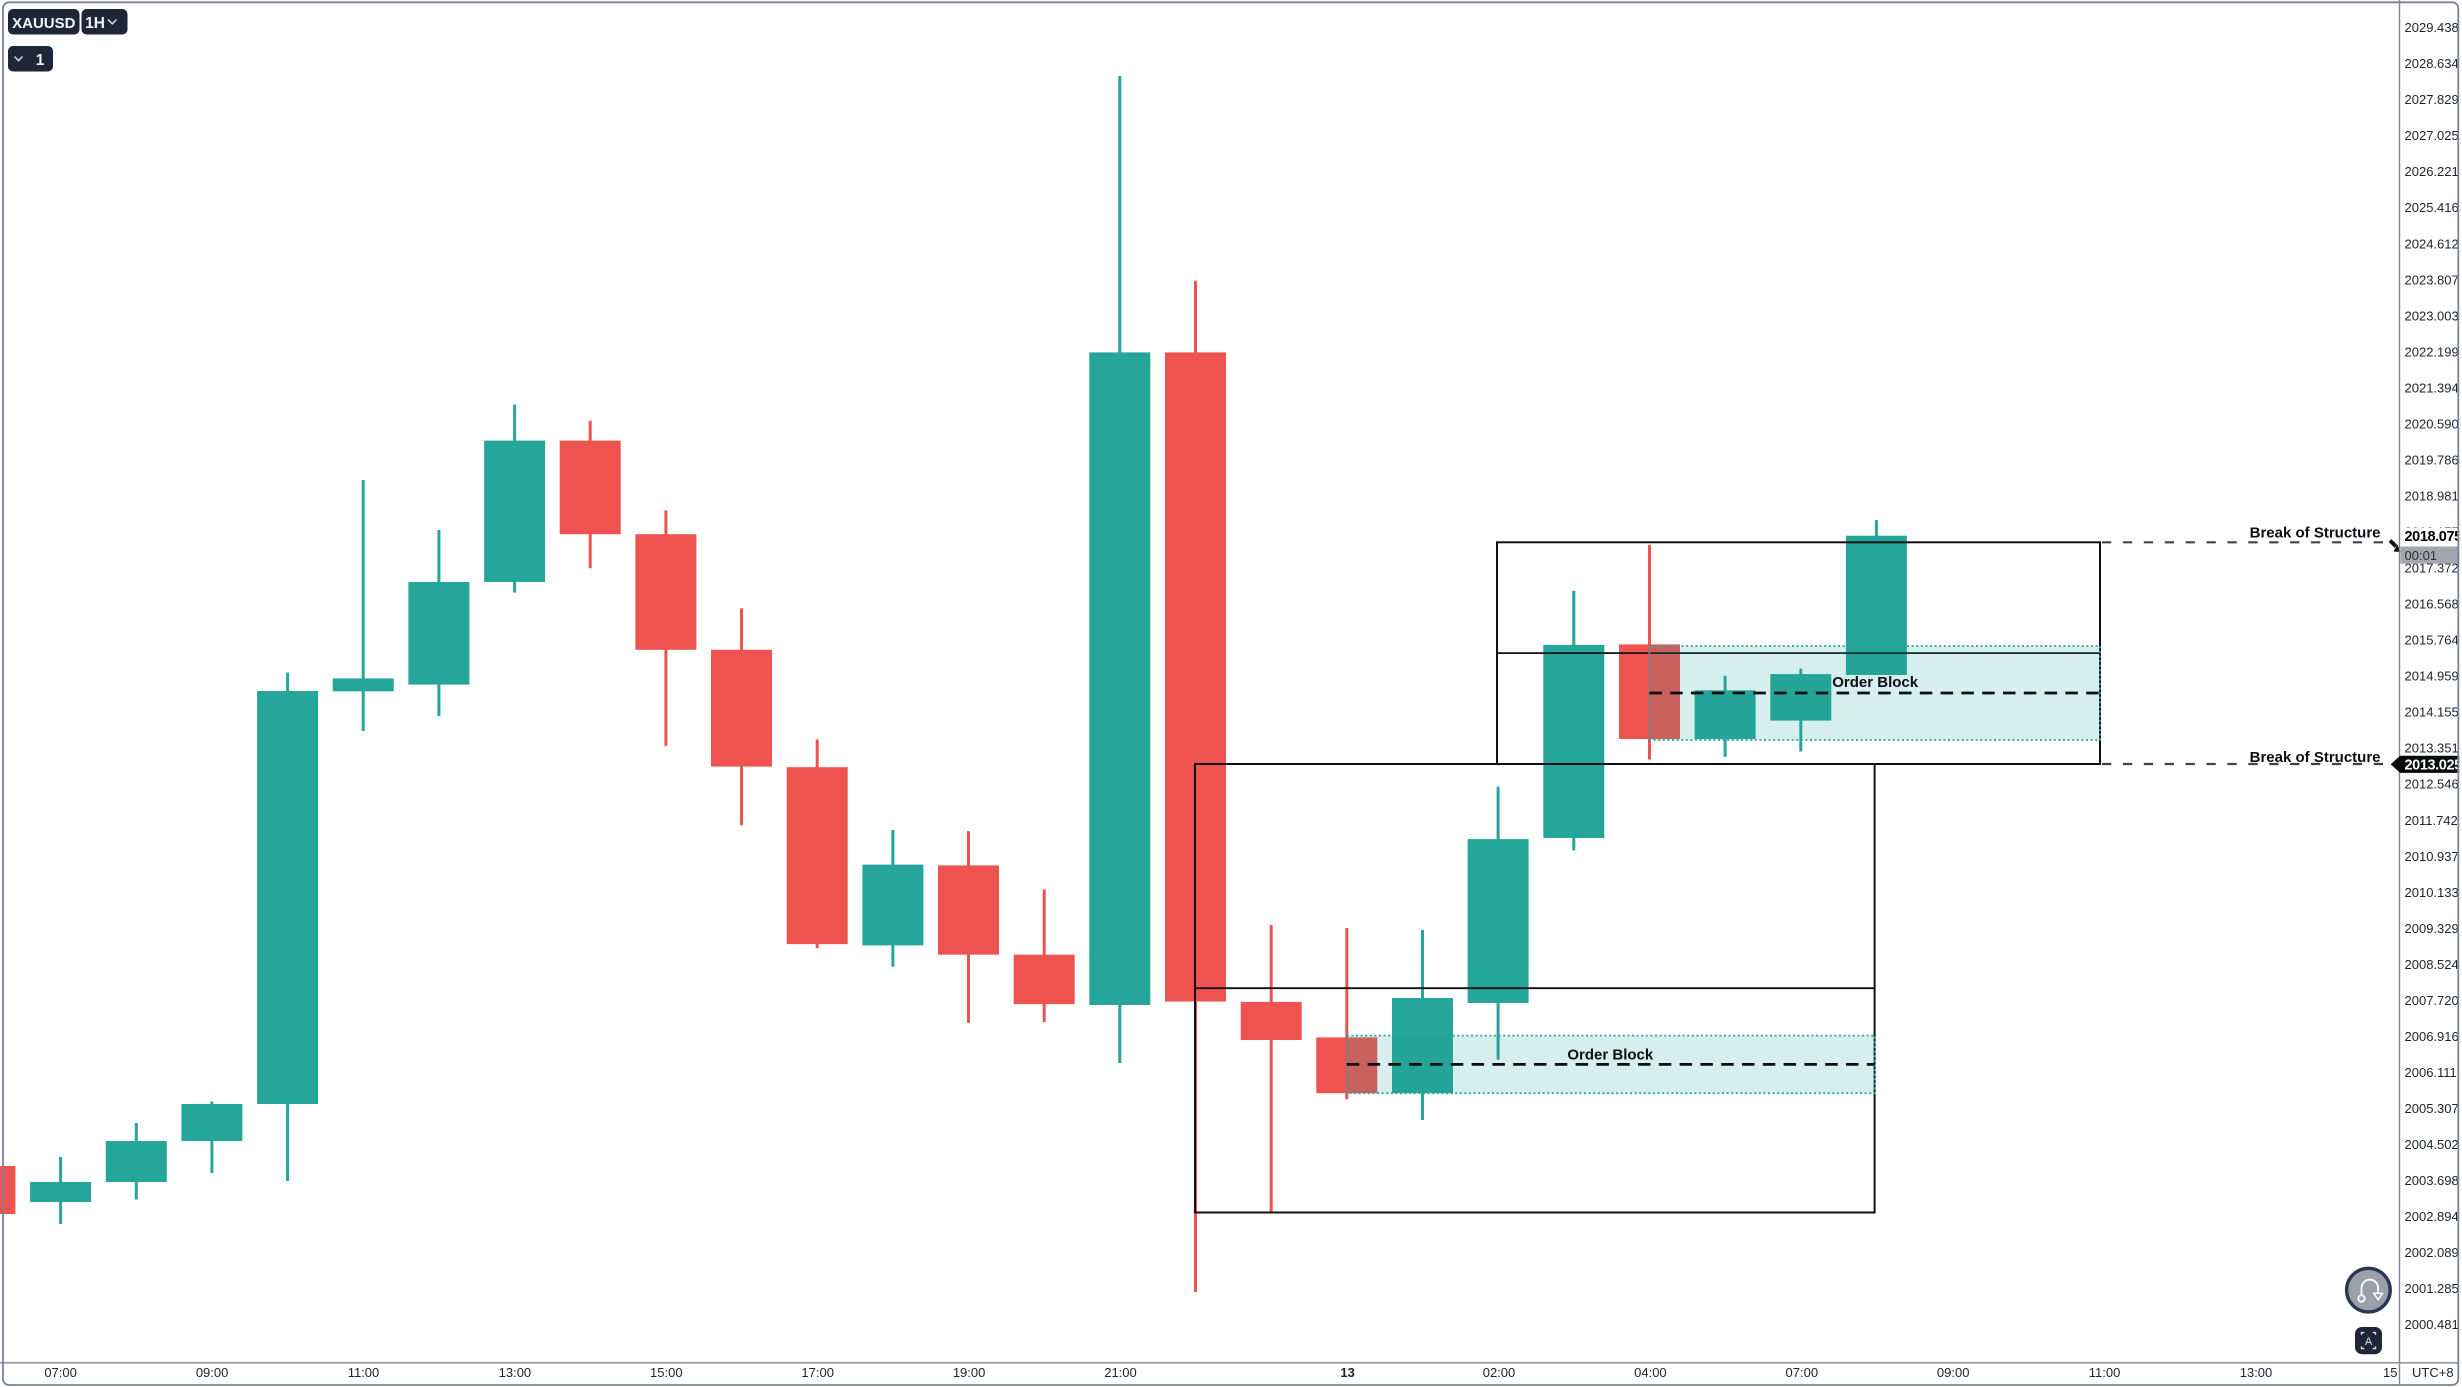 The width and height of the screenshot is (2462, 1387). Describe the element at coordinates (2369, 1342) in the screenshot. I see `svg-text: A` at that location.